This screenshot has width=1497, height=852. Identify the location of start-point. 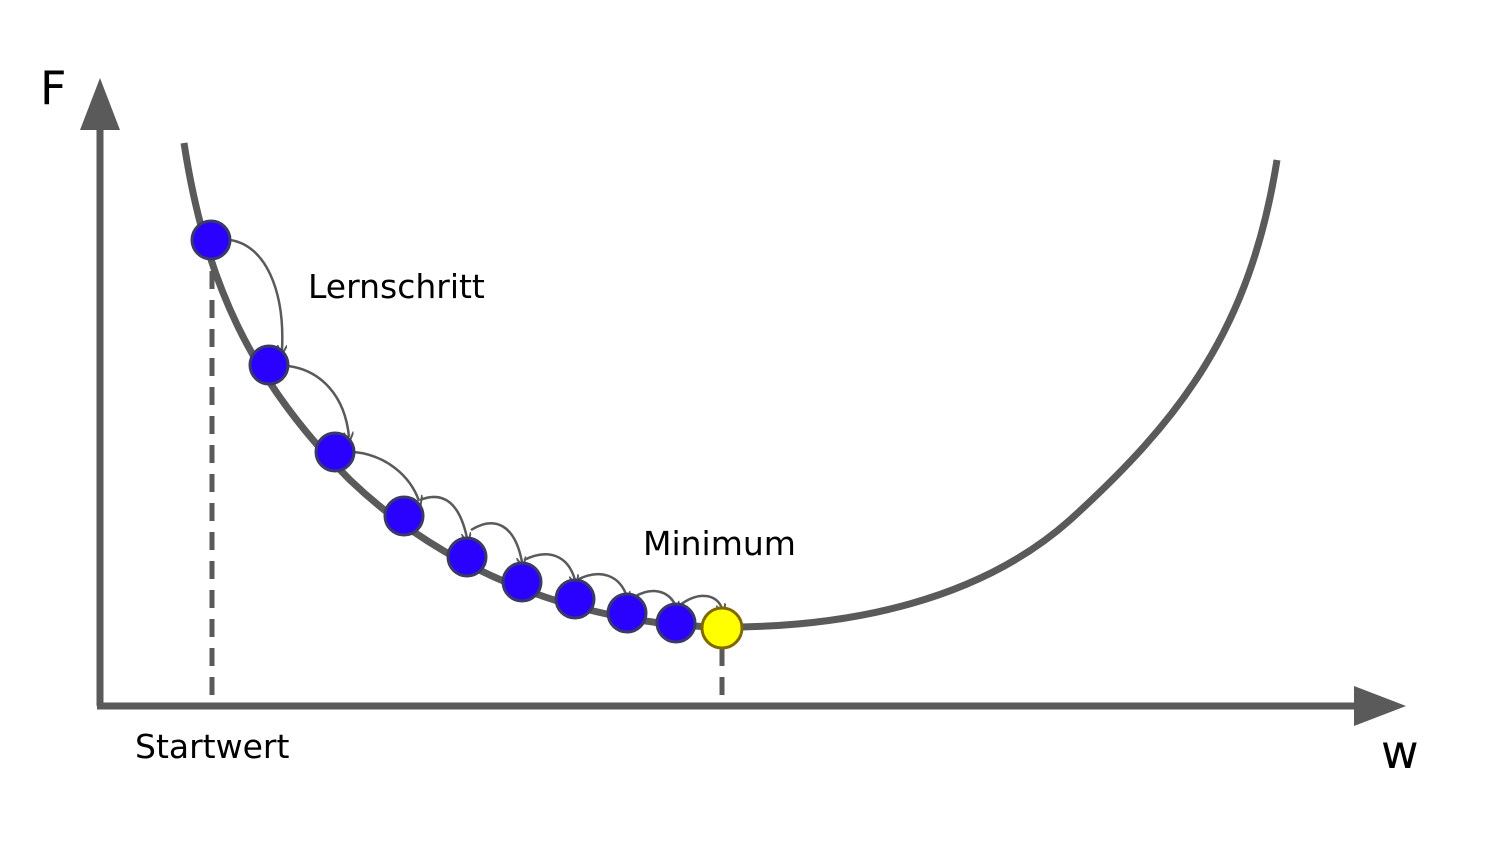
(211, 240).